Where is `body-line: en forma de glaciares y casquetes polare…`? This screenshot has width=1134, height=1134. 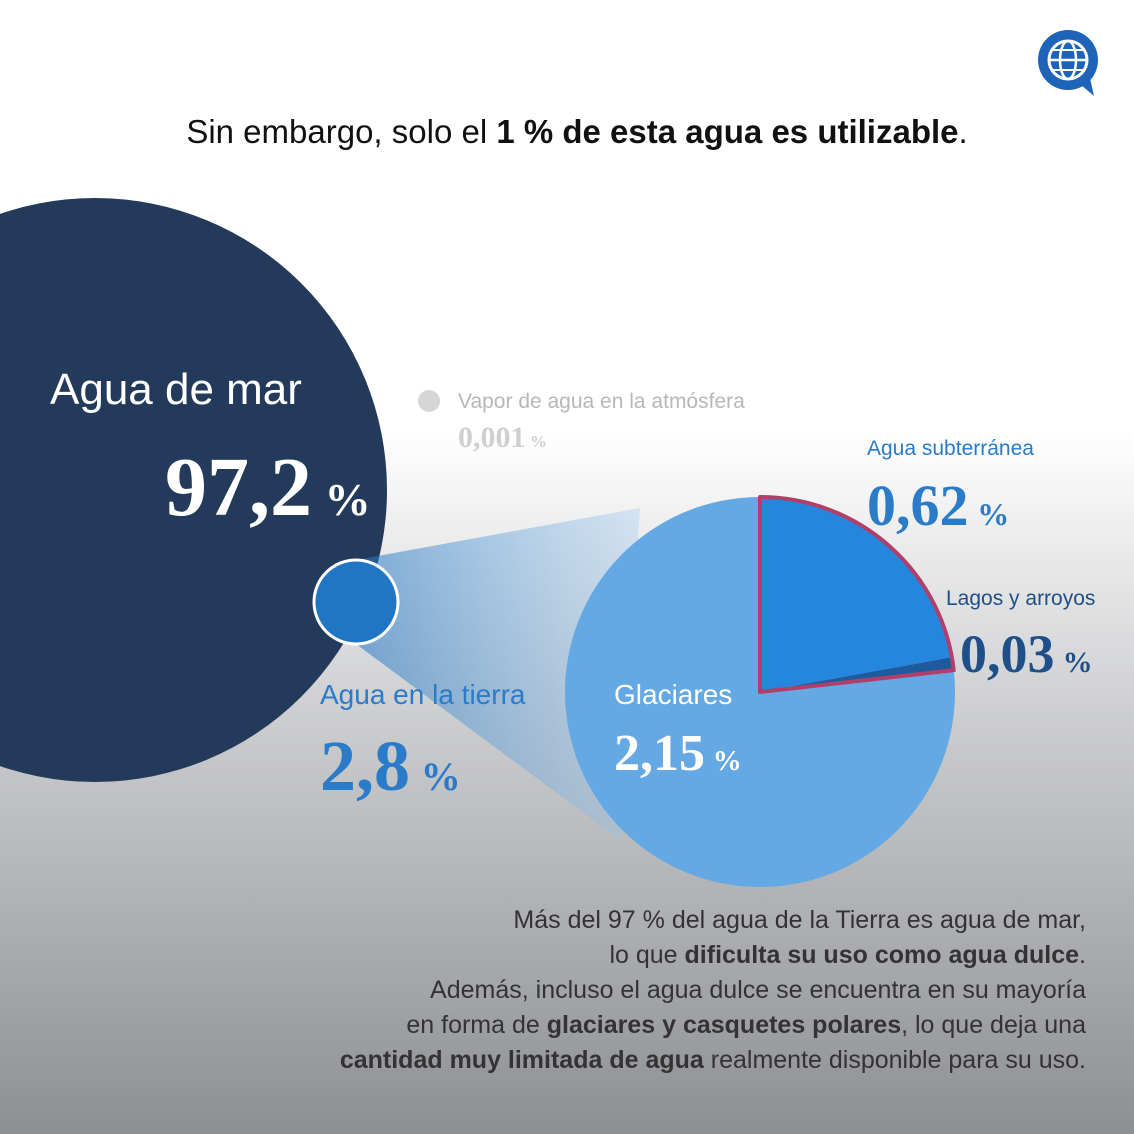 body-line: en forma de glaciares y casquetes polare… is located at coordinates (746, 1025).